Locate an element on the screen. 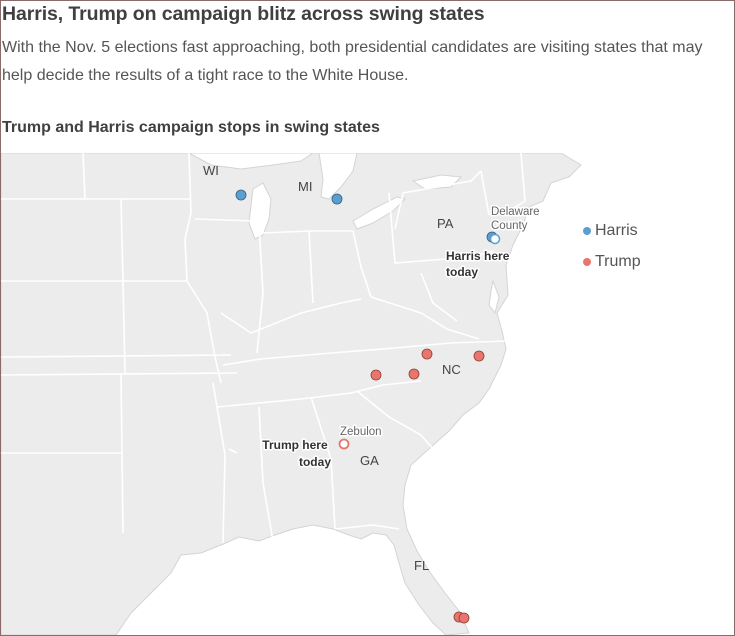 This screenshot has width=735, height=636. state-label-wi: WI is located at coordinates (211, 170).